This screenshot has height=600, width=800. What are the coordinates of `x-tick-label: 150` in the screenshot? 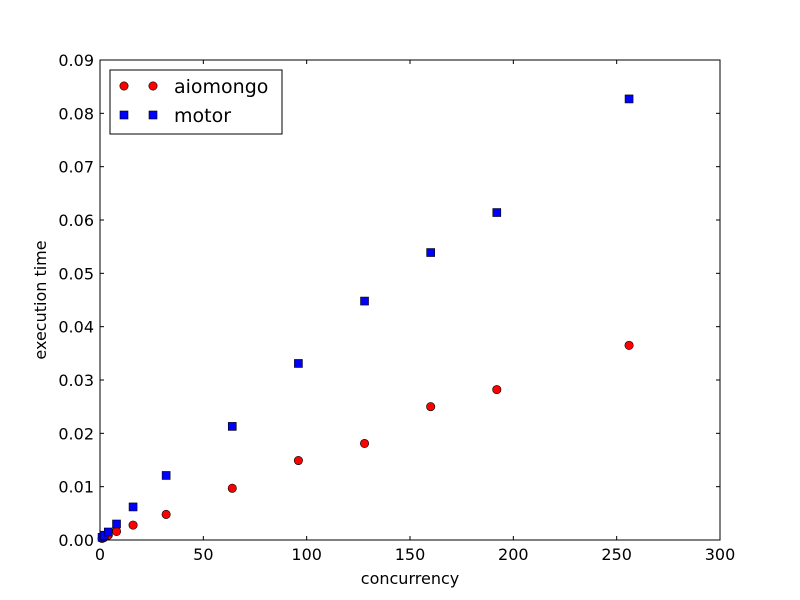 It's located at (410, 554).